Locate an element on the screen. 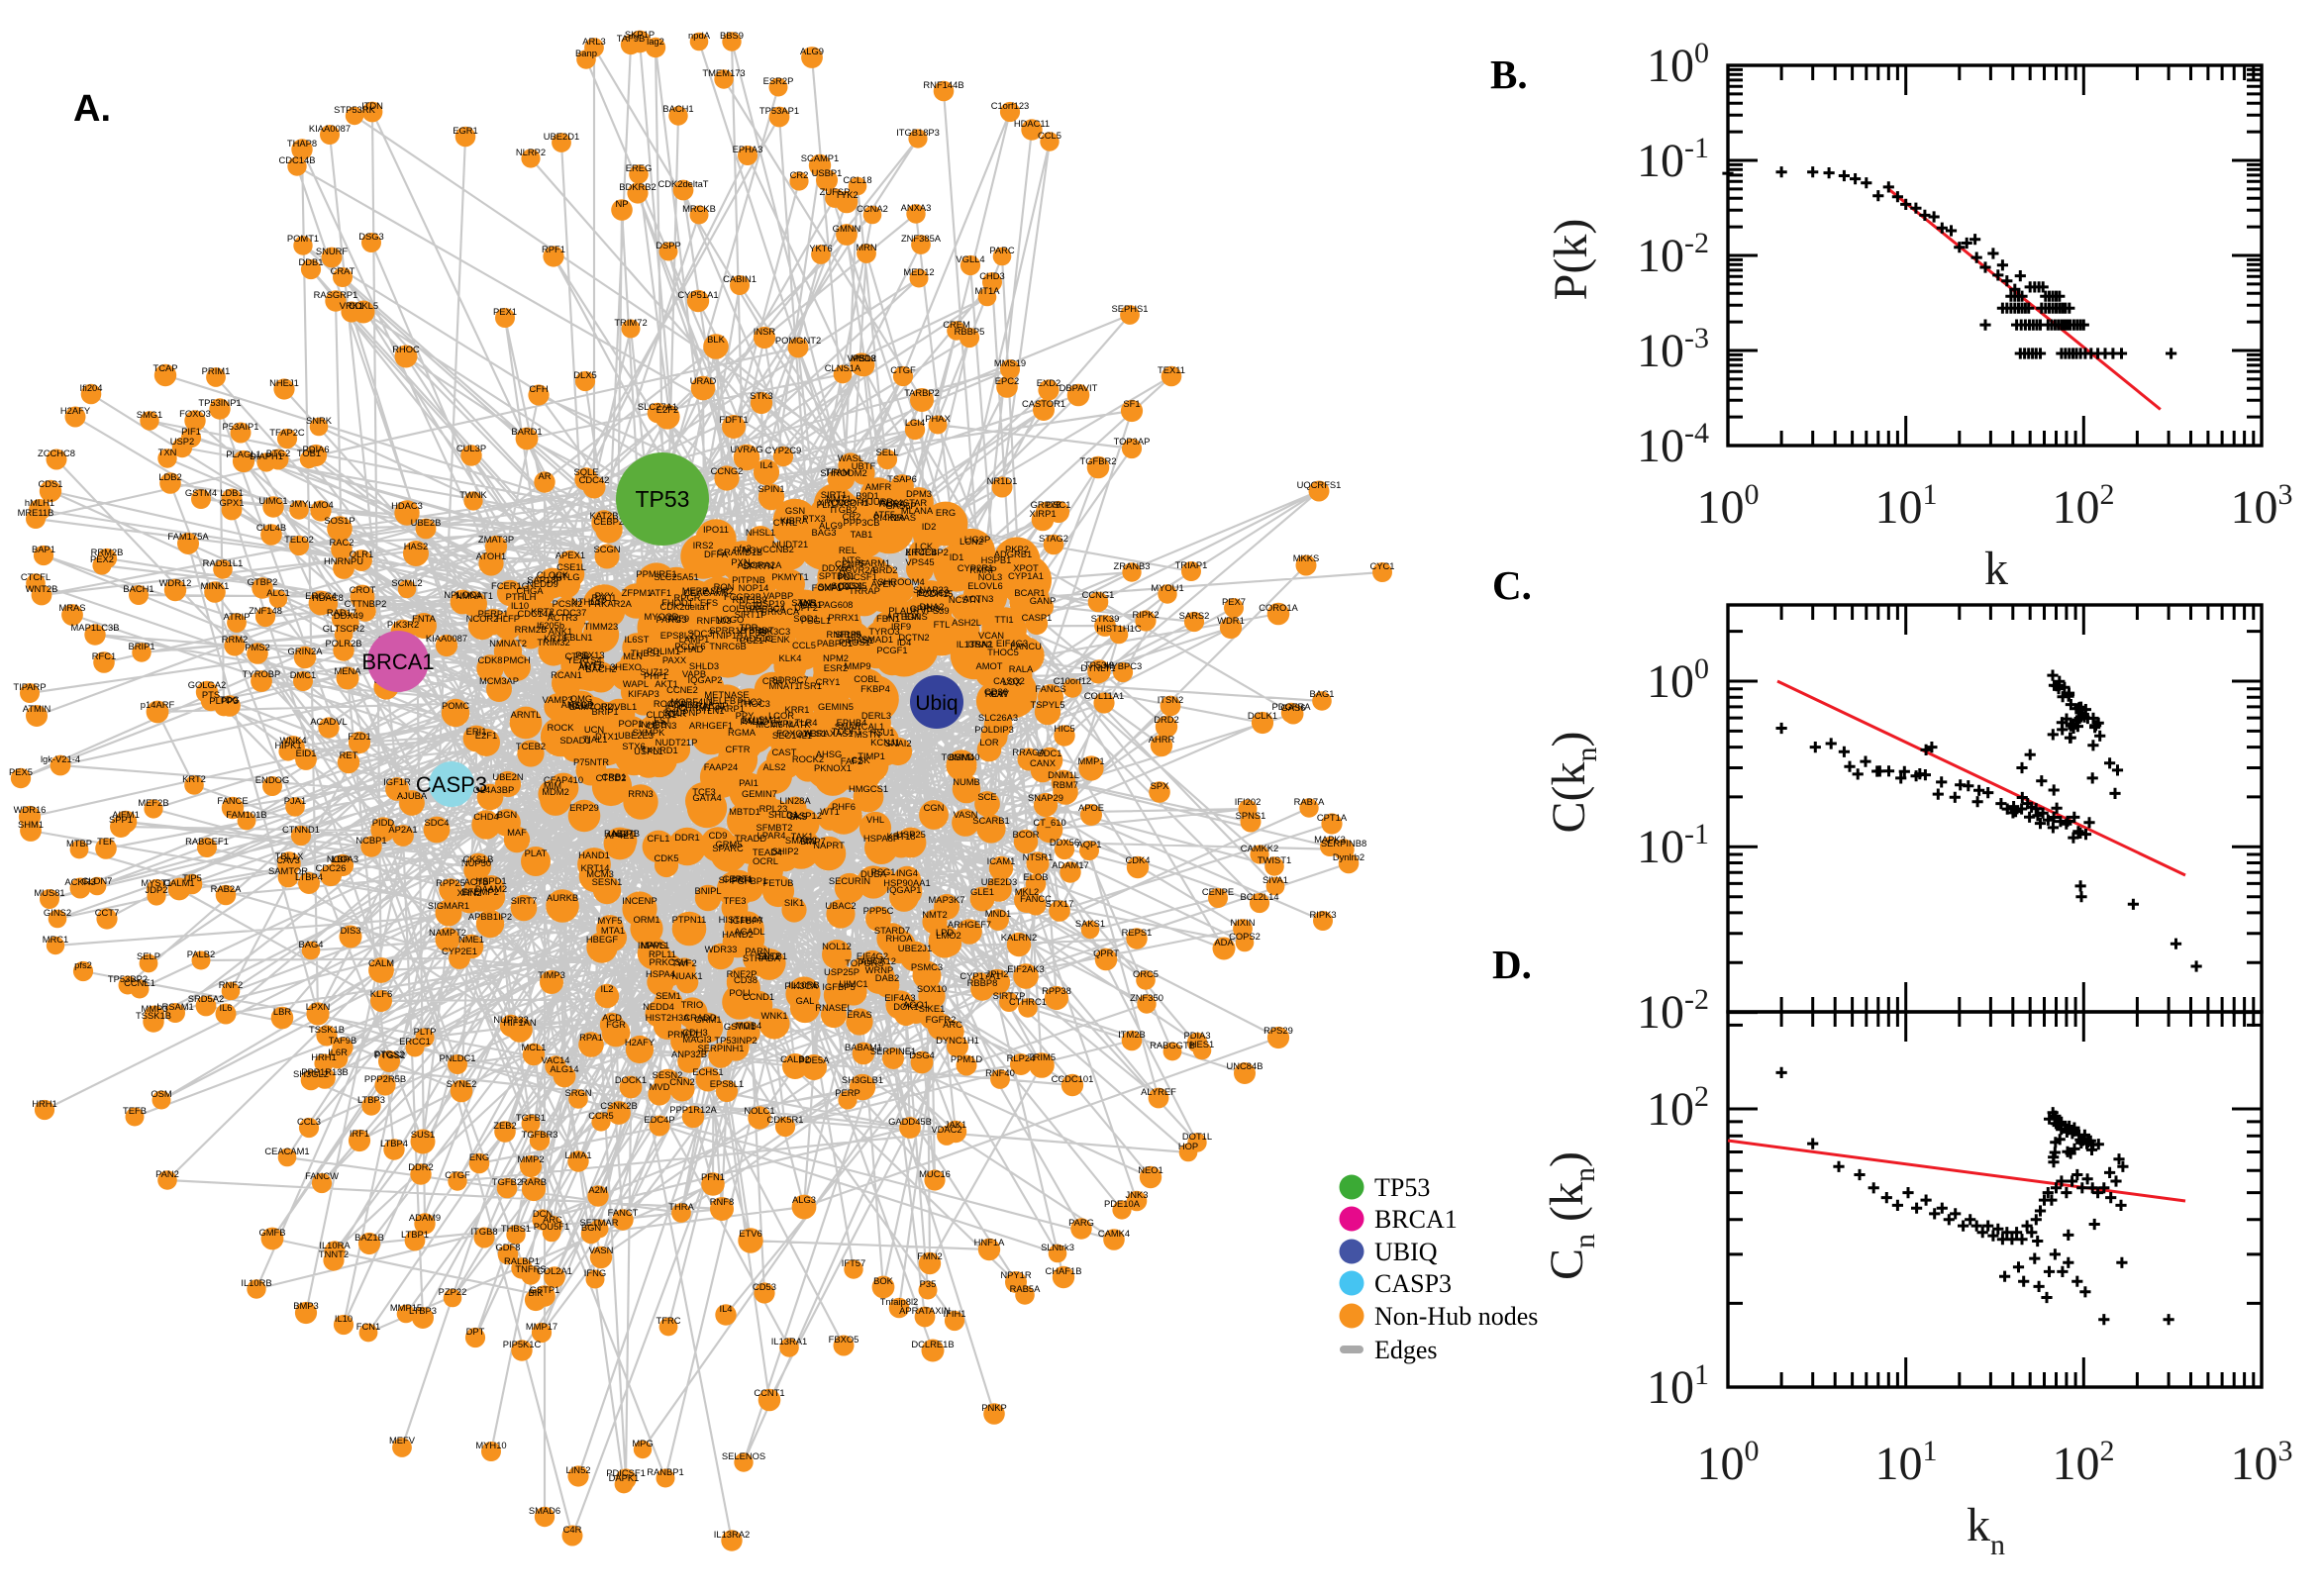 Image resolution: width=2323 pixels, height=1596 pixels. svg-text: TEF is located at coordinates (106, 841).